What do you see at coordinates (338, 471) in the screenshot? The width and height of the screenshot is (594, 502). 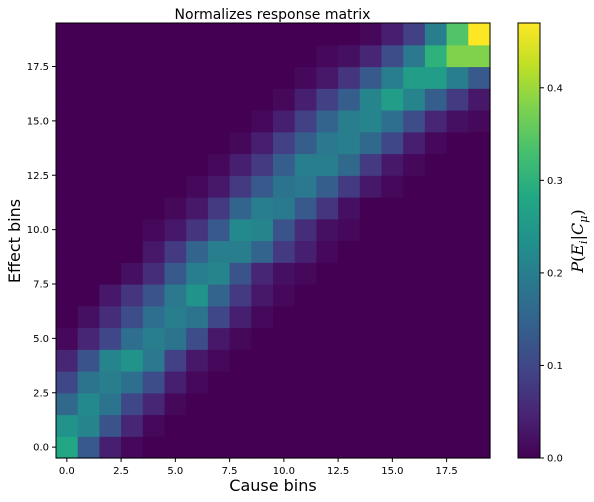 I see `x-tick-label: 12.5` at bounding box center [338, 471].